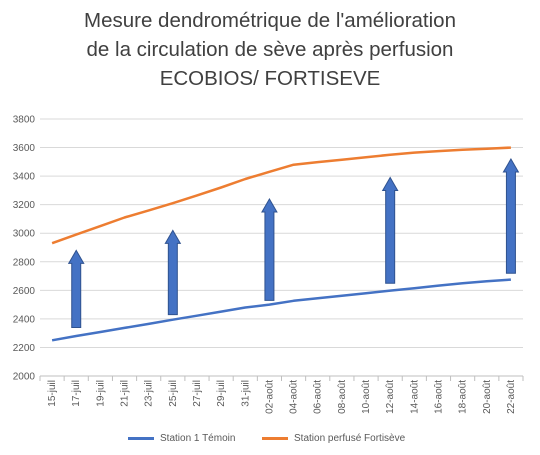 Image resolution: width=540 pixels, height=455 pixels. Describe the element at coordinates (269, 397) in the screenshot. I see `x-tick-label-9: 02-août` at that location.